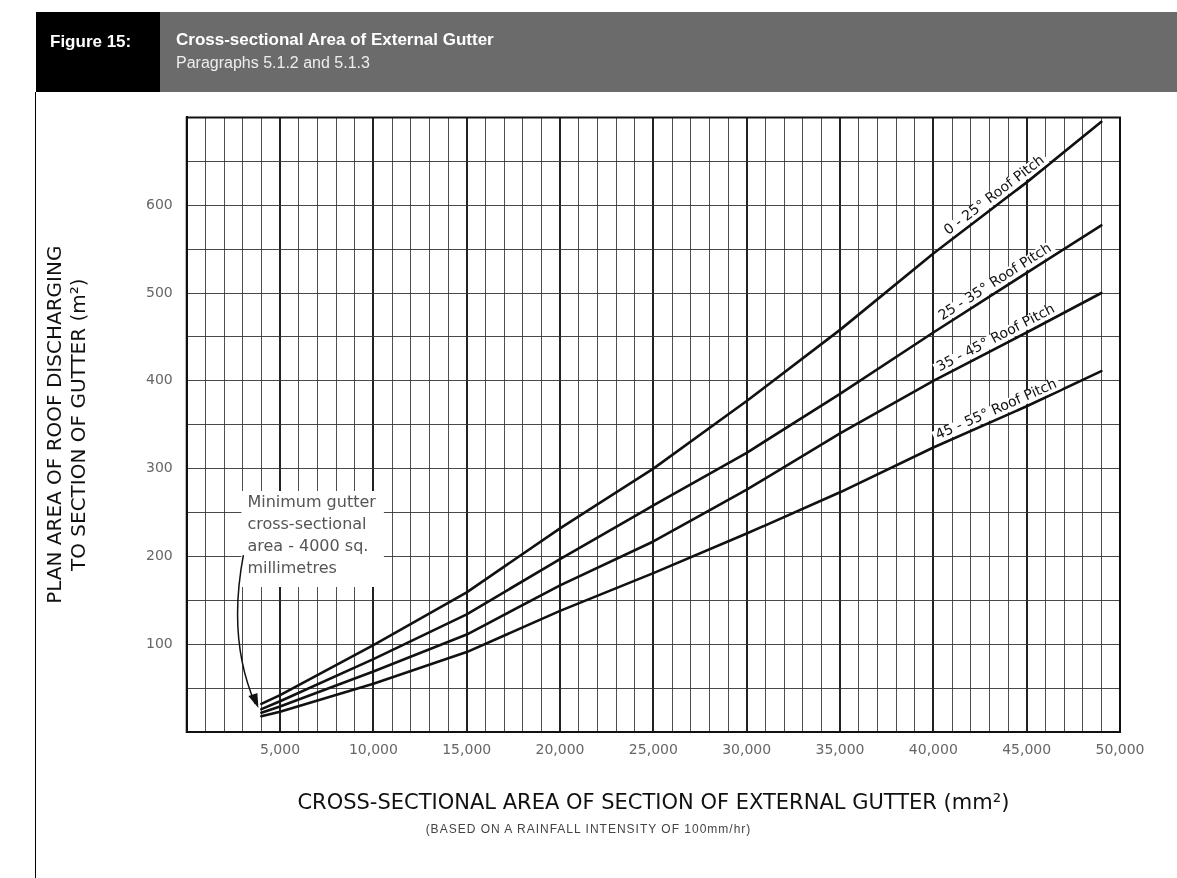  I want to click on x-tick-label: 45,000, so click(1027, 749).